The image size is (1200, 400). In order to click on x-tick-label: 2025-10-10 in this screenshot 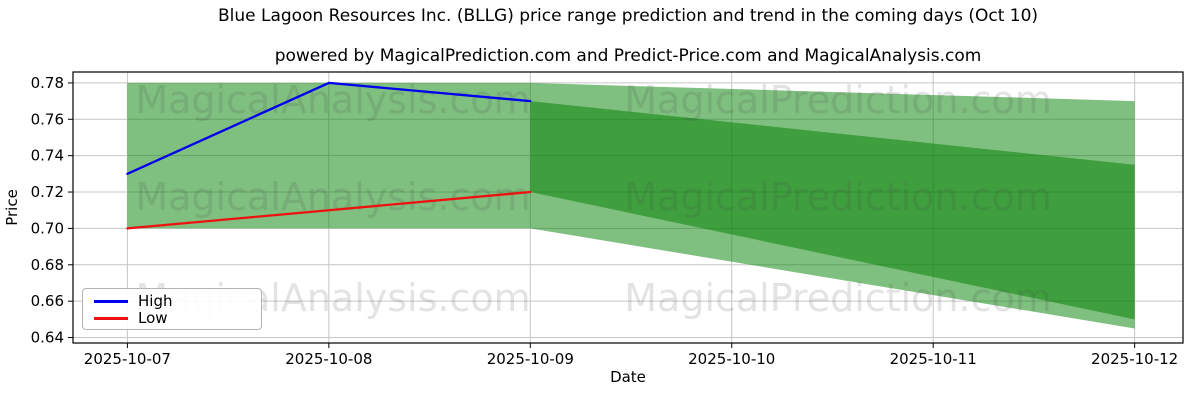, I will do `click(731, 359)`.